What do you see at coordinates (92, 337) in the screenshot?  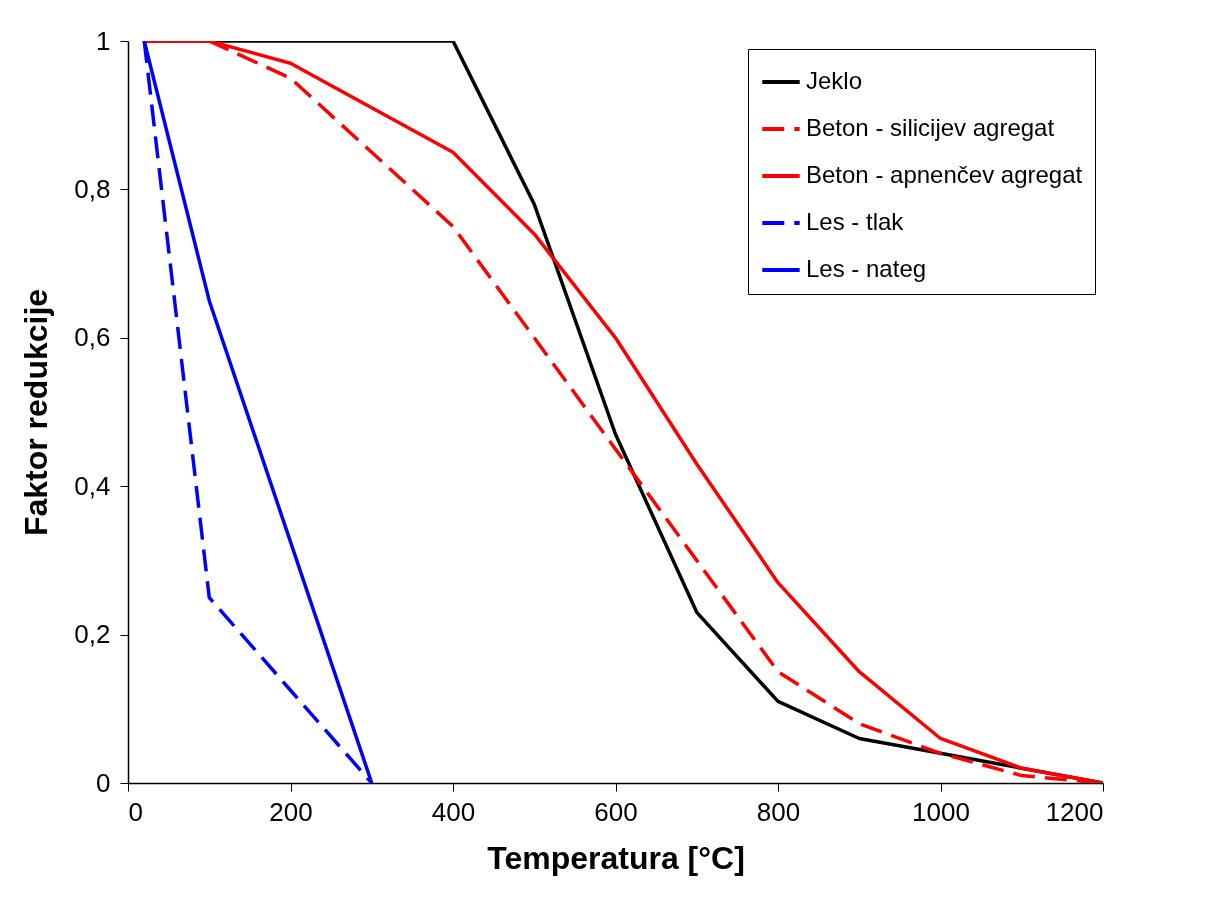 I see `y-tick-label: 0,6` at bounding box center [92, 337].